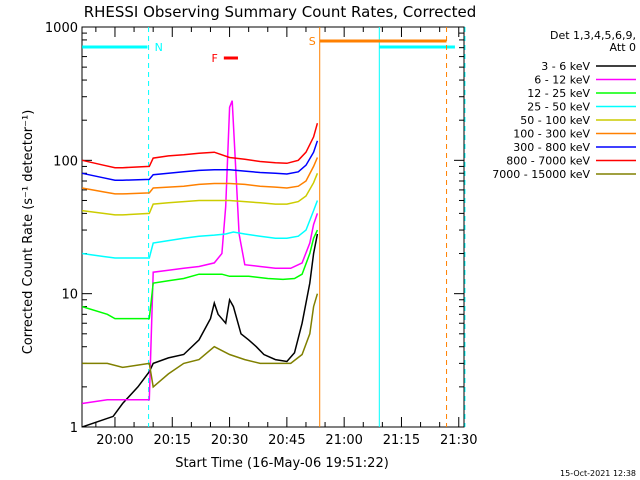  What do you see at coordinates (623, 47) in the screenshot?
I see `legend-header-line2: Att 0` at bounding box center [623, 47].